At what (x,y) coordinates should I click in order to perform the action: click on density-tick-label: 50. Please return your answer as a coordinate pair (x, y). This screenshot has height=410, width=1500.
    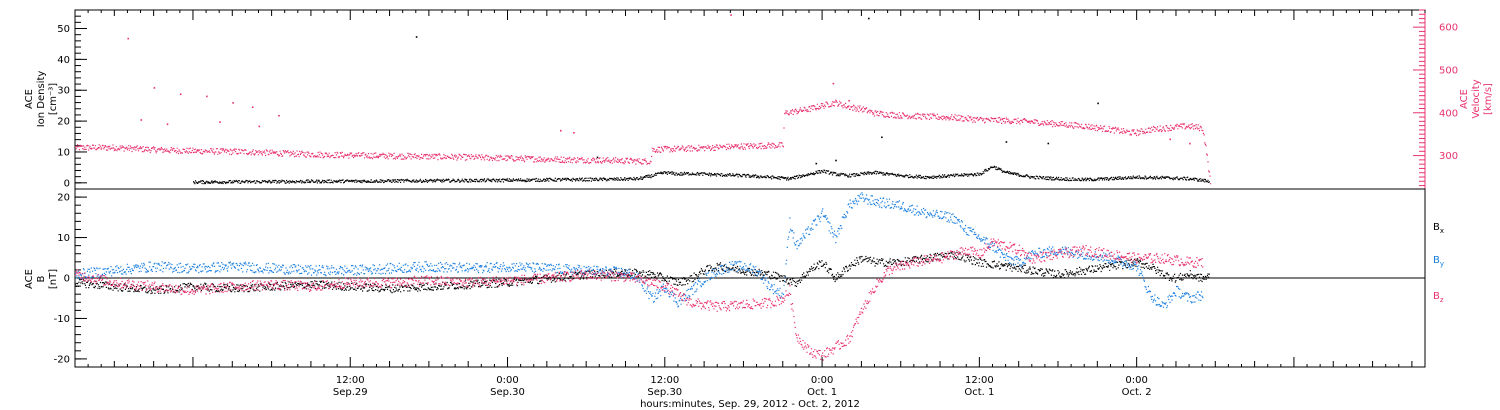
    Looking at the image, I should click on (63, 29).